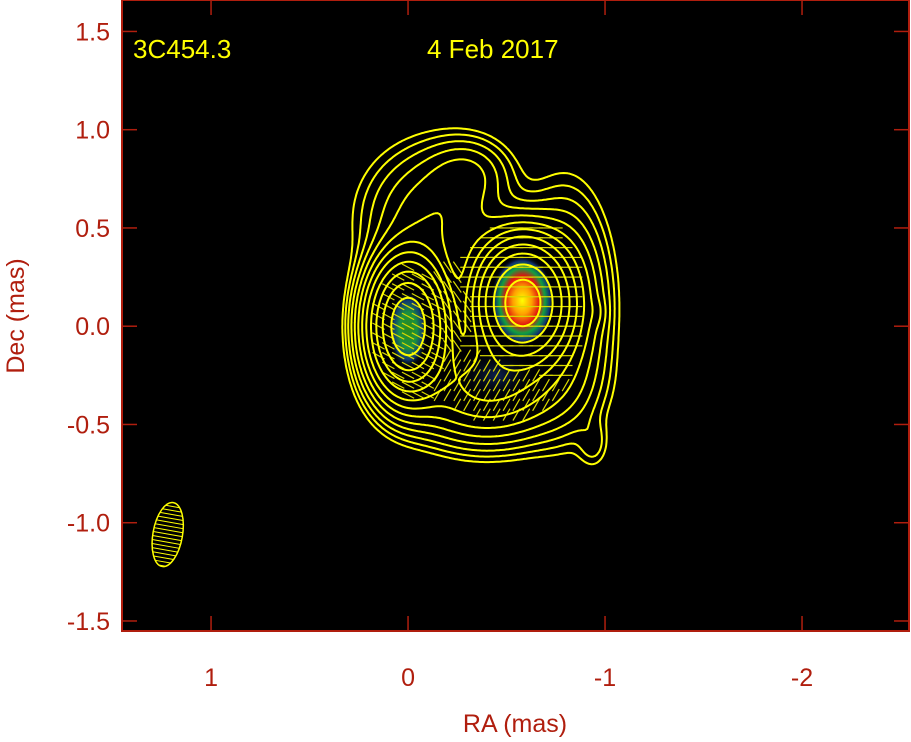 Image resolution: width=911 pixels, height=742 pixels. I want to click on beam-outline, so click(168, 534).